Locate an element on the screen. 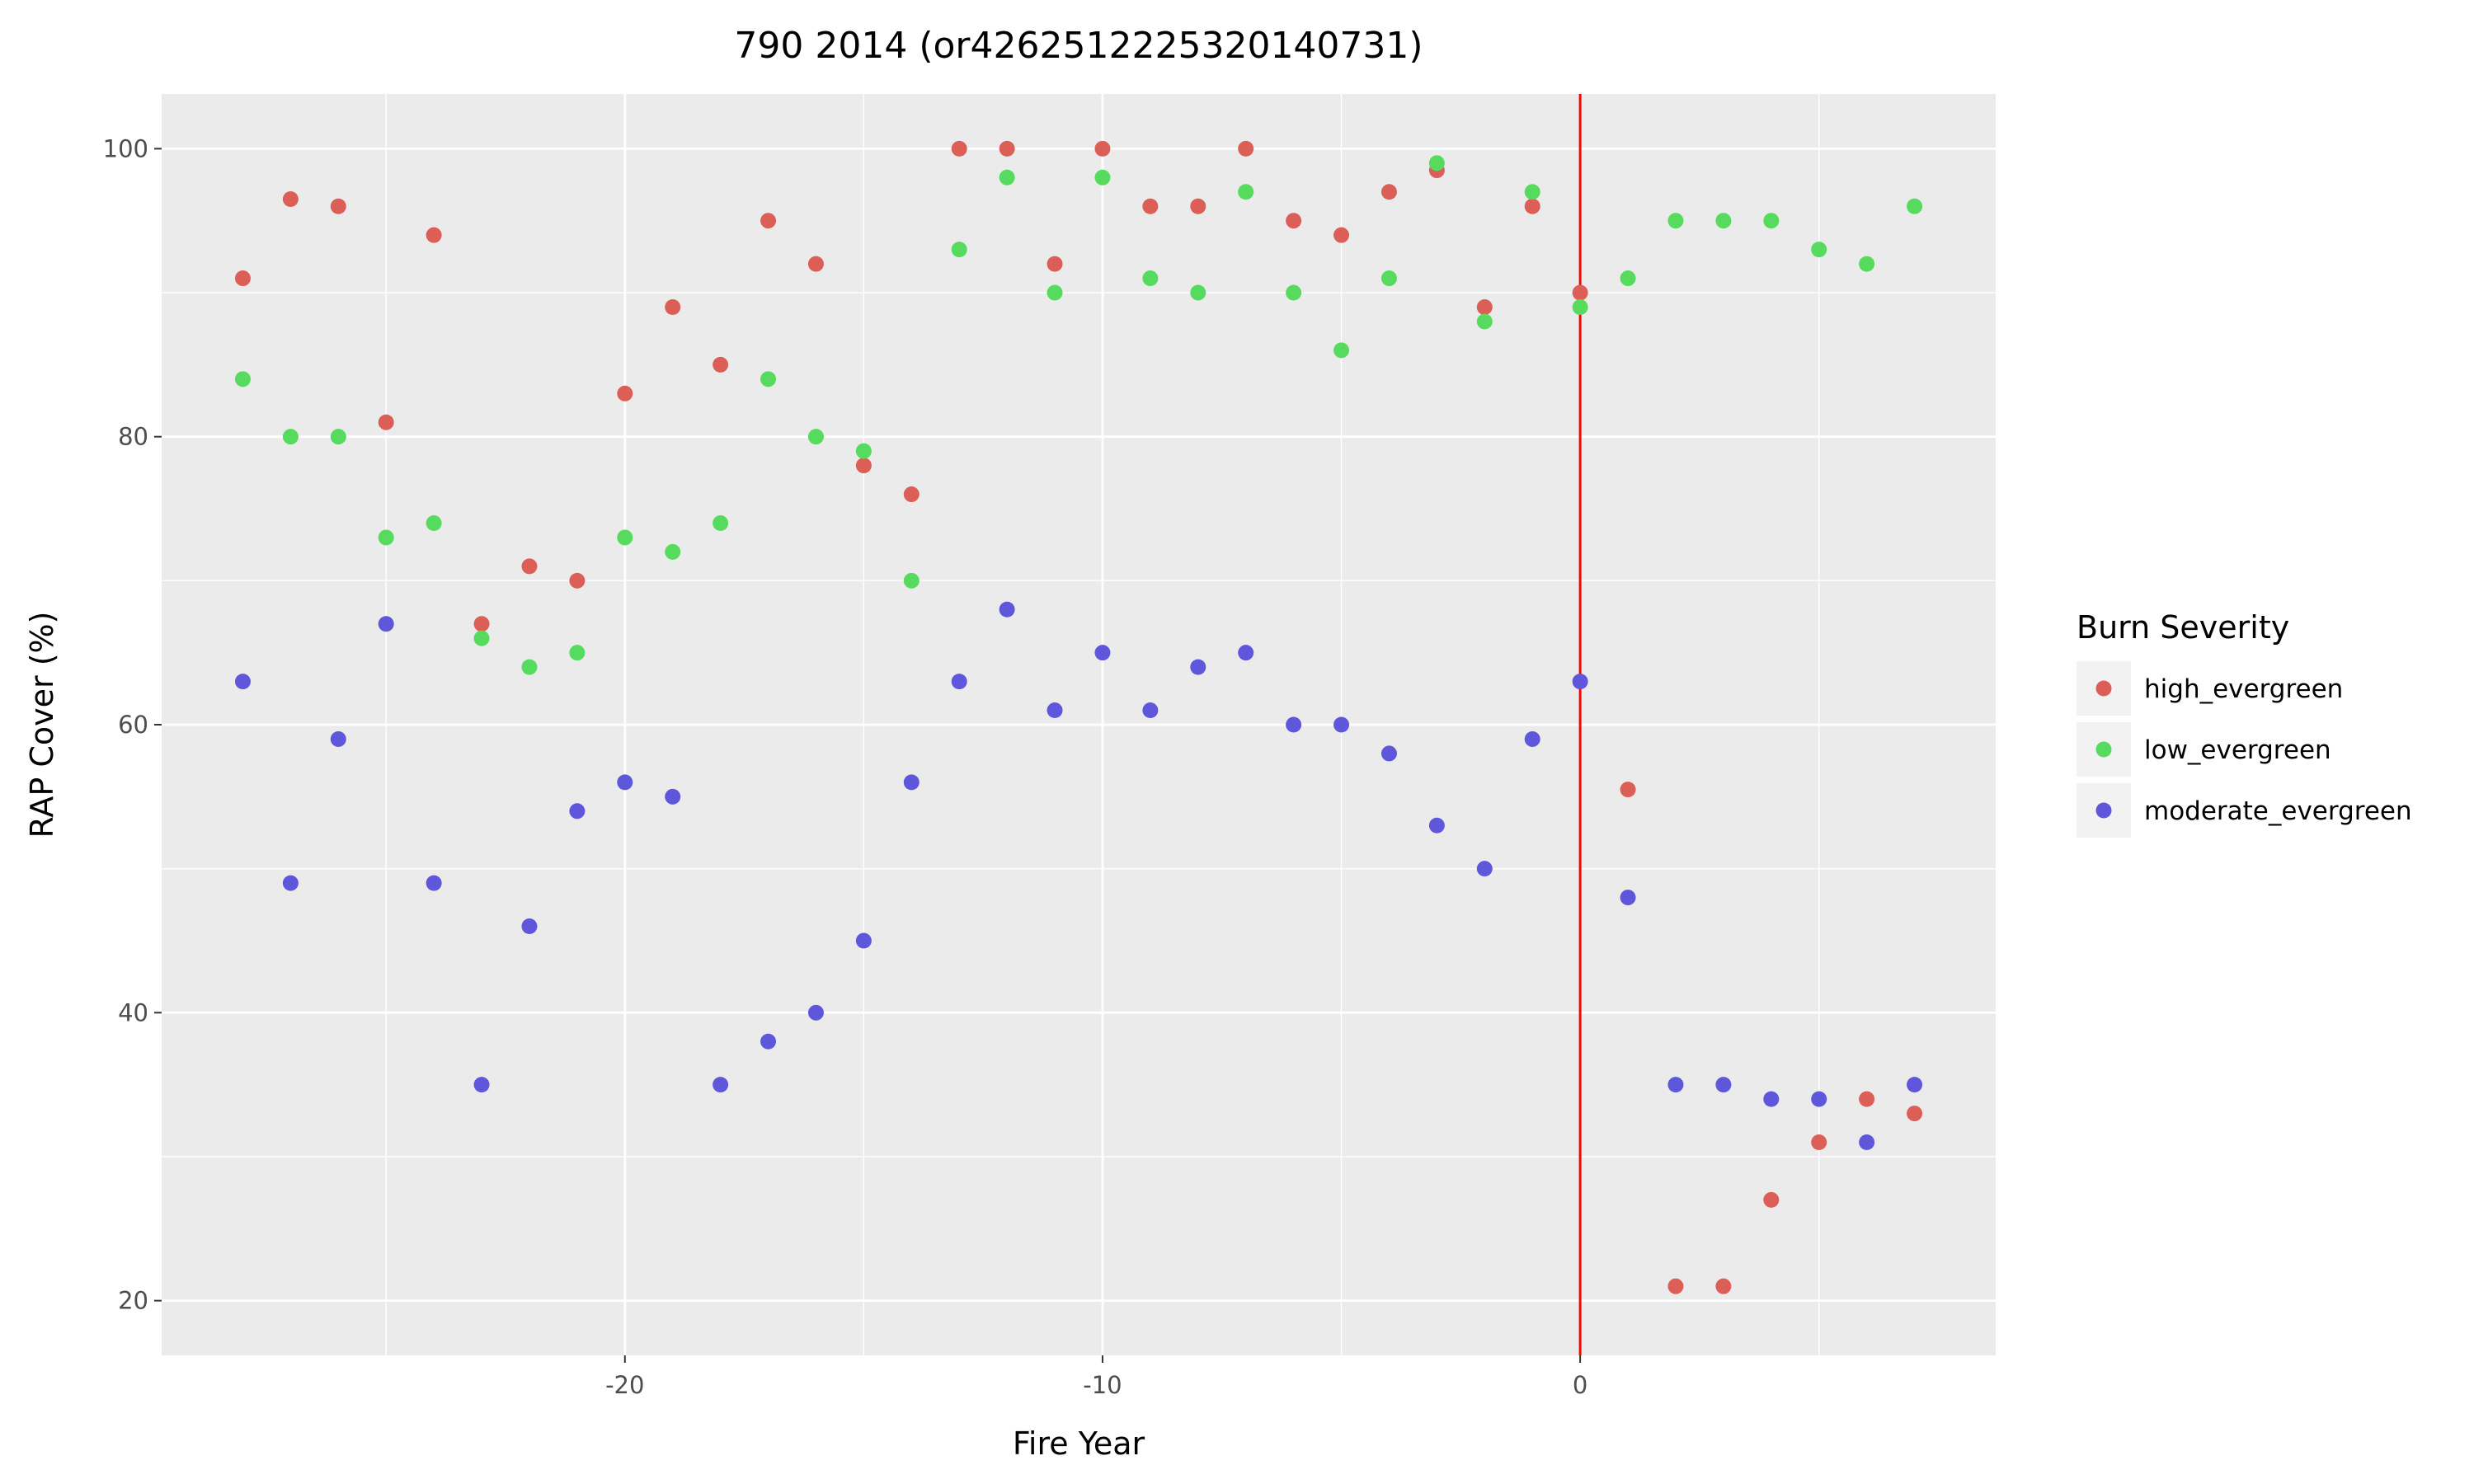 The width and height of the screenshot is (2474, 1484). x-tick-label: -20 is located at coordinates (624, 1385).